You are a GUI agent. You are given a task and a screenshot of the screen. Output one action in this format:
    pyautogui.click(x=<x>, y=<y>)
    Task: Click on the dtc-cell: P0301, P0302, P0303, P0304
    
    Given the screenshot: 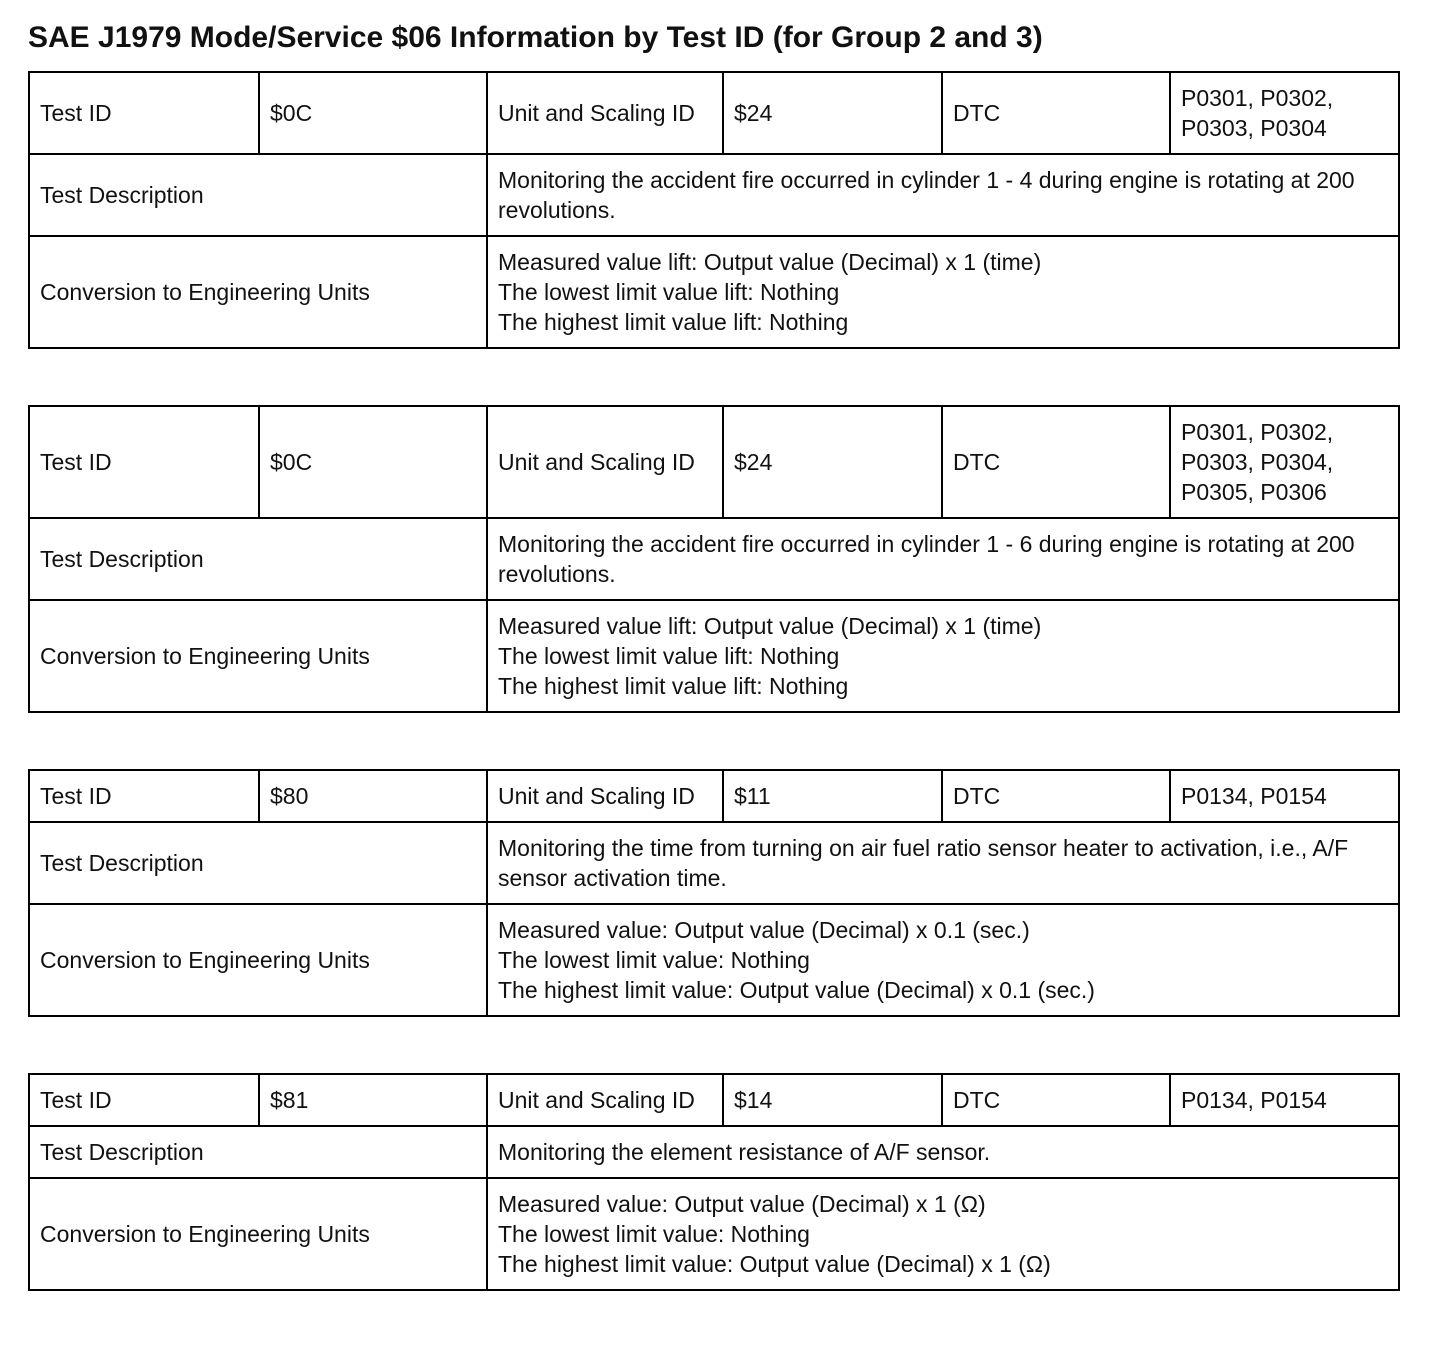 What is the action you would take?
    pyautogui.click(x=1284, y=113)
    